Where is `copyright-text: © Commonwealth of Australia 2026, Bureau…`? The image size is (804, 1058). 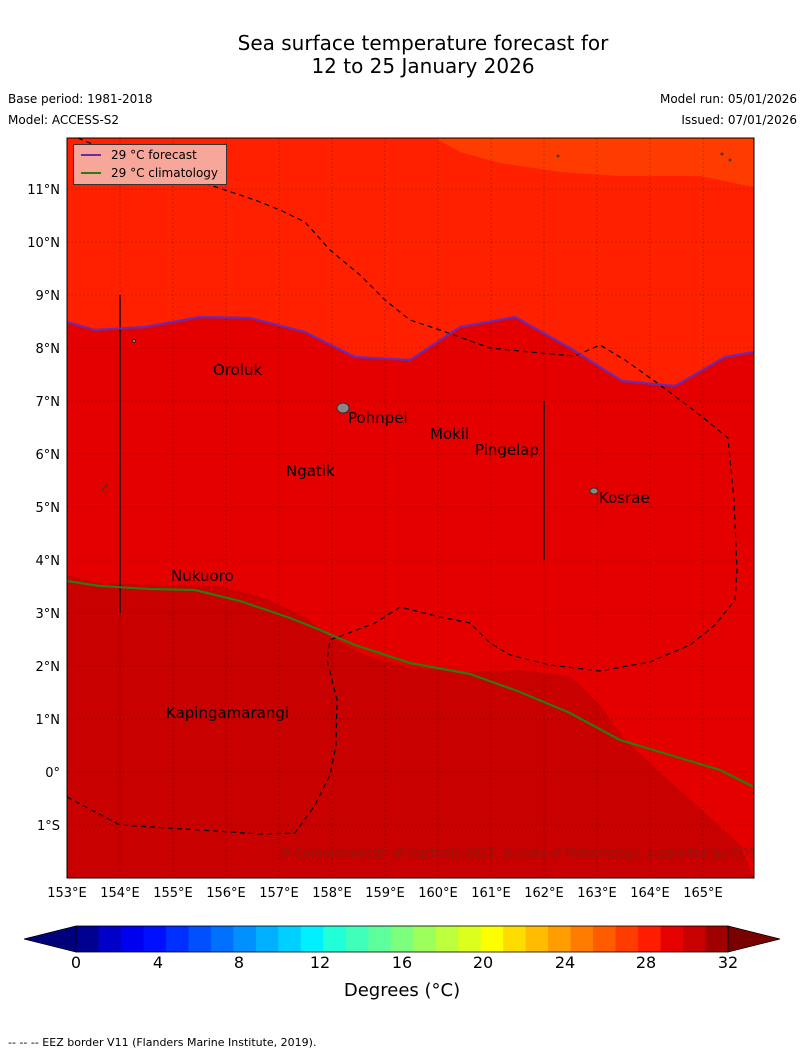 copyright-text: © Commonwealth of Australia 2026, Bureau… is located at coordinates (531, 853).